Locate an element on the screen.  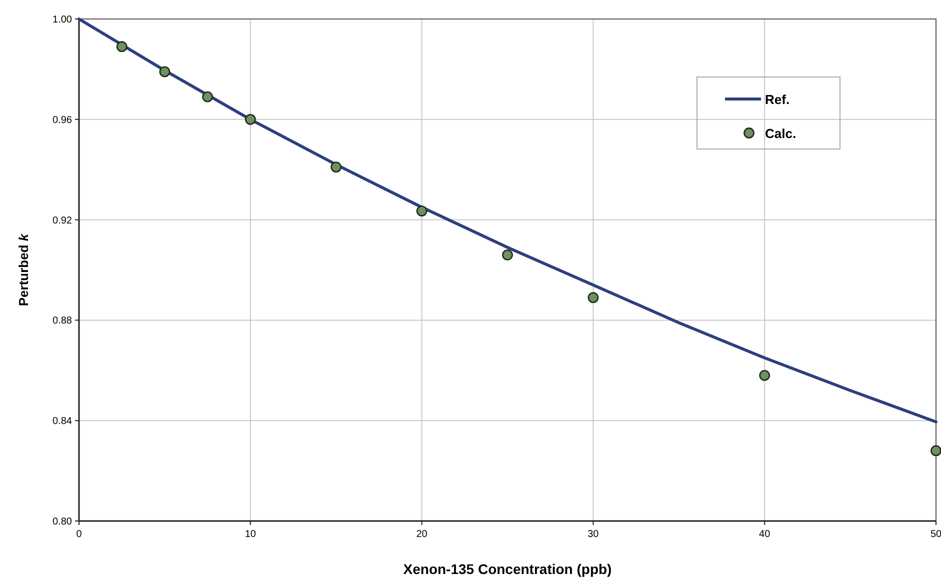
x-tick-label: 20 is located at coordinates (422, 534).